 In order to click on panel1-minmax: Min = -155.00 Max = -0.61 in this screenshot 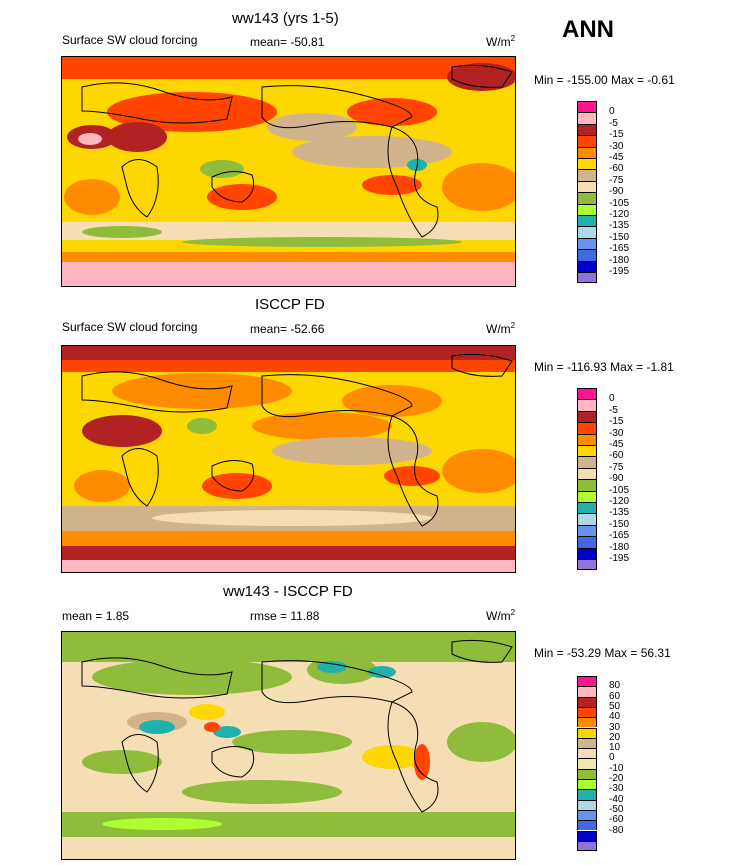, I will do `click(604, 80)`.